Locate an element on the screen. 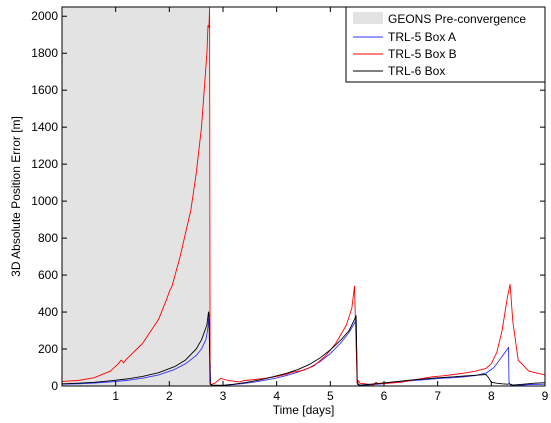 This screenshot has height=423, width=551. y-tick-label: 1800 is located at coordinates (44, 53).